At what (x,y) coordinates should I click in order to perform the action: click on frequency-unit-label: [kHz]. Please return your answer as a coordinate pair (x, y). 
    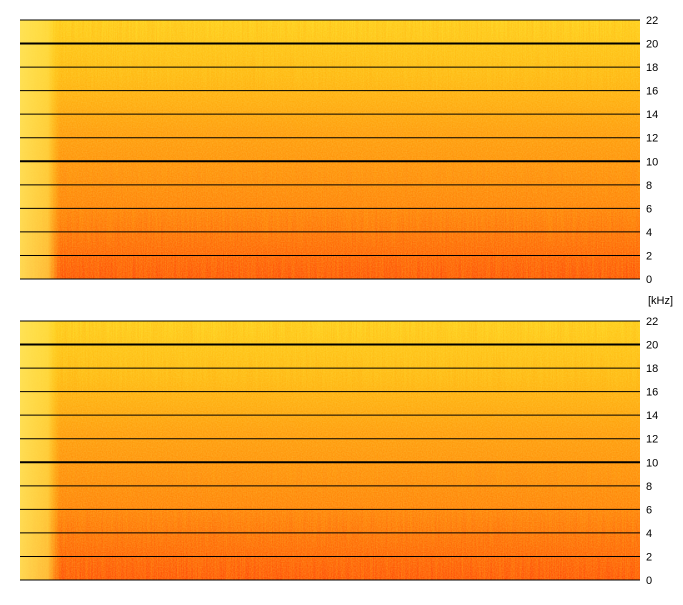
    Looking at the image, I should click on (660, 301).